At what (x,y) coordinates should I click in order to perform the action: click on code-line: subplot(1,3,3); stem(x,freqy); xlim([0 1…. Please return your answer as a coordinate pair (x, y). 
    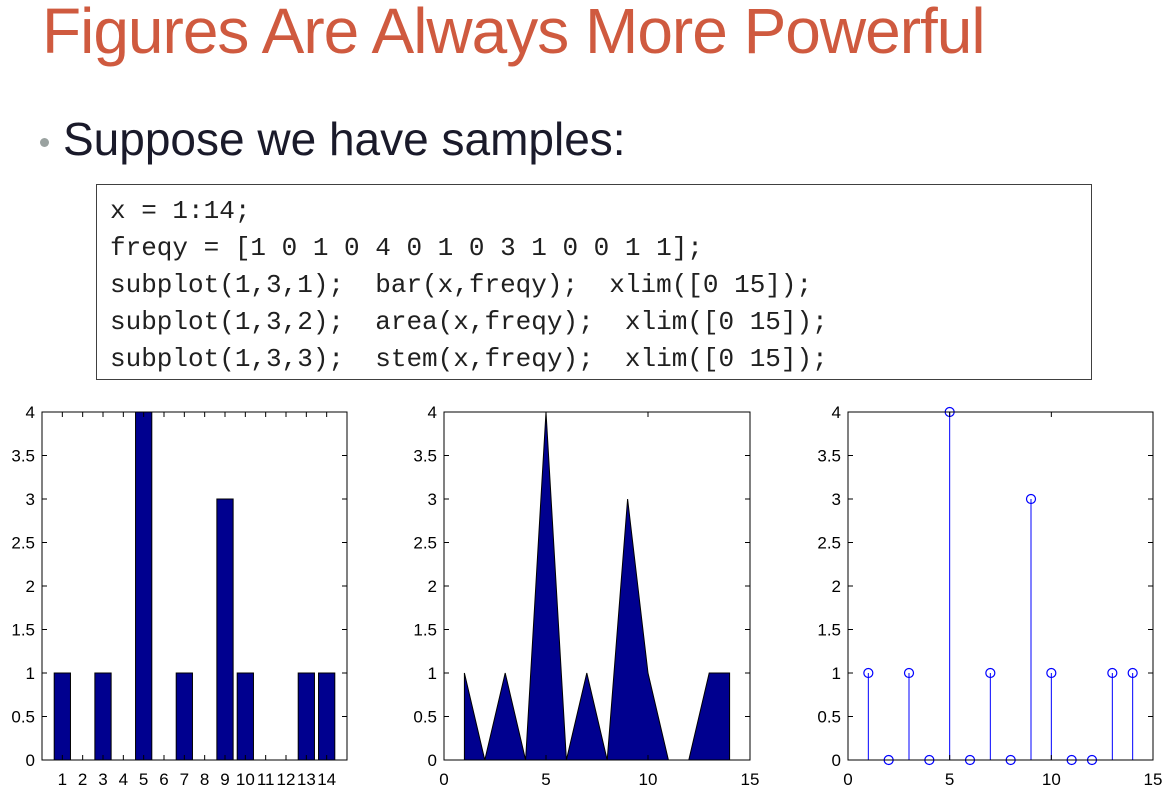
    Looking at the image, I should click on (469, 359).